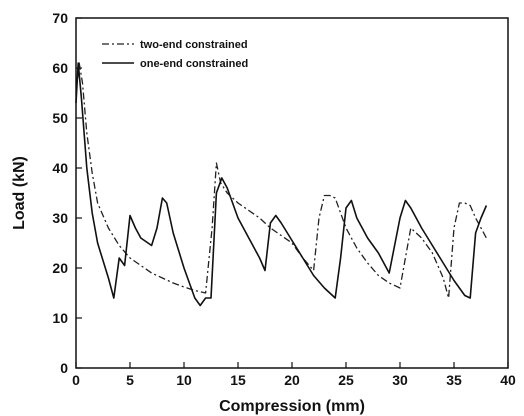  What do you see at coordinates (194, 64) in the screenshot?
I see `legend-label-one-end: one-end constrained` at bounding box center [194, 64].